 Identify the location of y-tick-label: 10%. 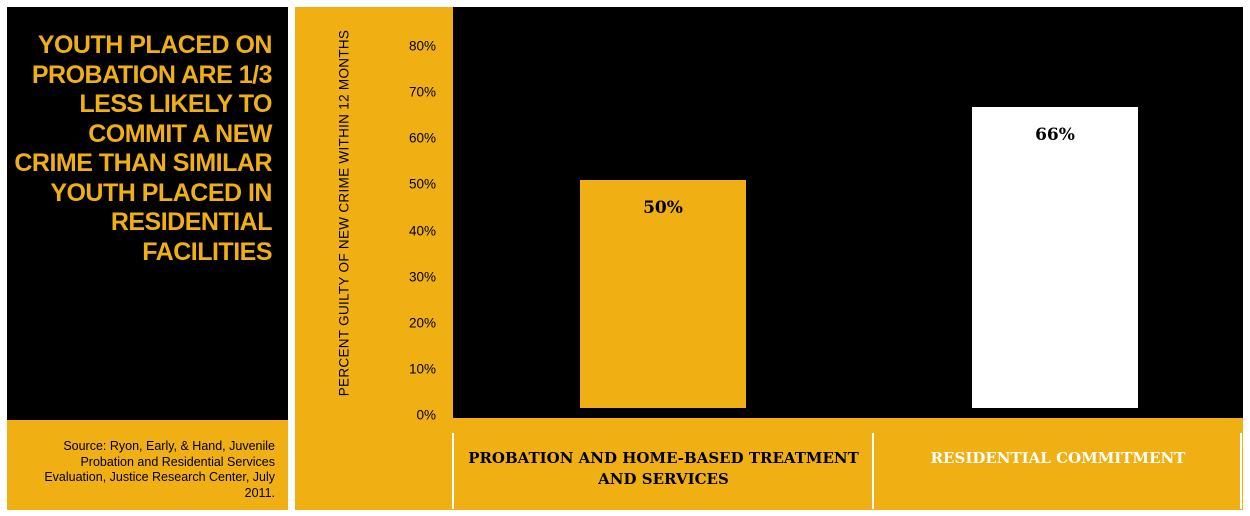
(422, 369).